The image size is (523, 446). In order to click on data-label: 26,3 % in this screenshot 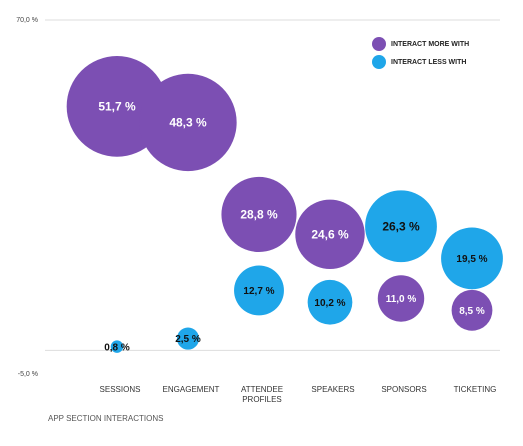, I will do `click(401, 226)`.